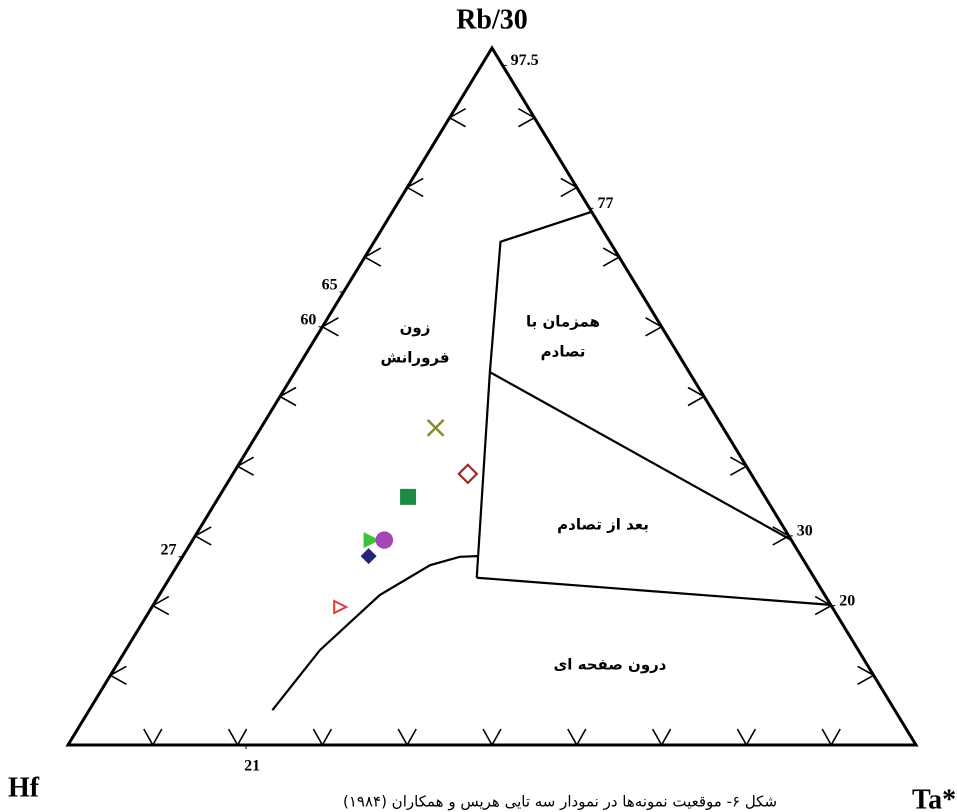 The image size is (957, 812). Describe the element at coordinates (308, 319) in the screenshot. I see `left-tick-label: 60` at that location.